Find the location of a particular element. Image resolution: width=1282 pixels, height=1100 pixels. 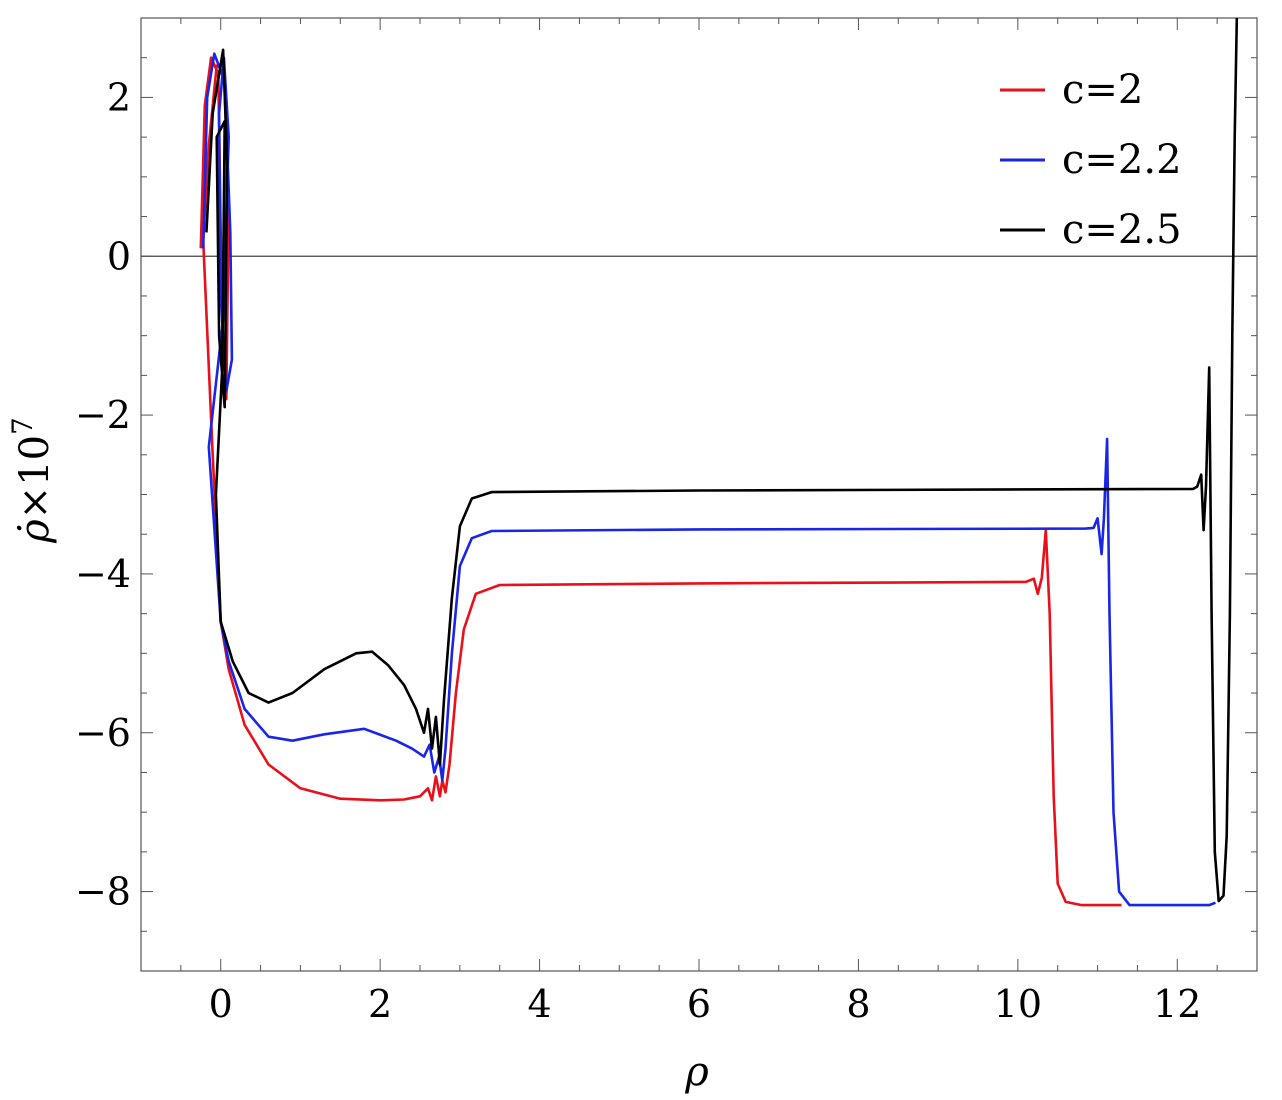

x-tick-label: 10 is located at coordinates (1018, 1004).